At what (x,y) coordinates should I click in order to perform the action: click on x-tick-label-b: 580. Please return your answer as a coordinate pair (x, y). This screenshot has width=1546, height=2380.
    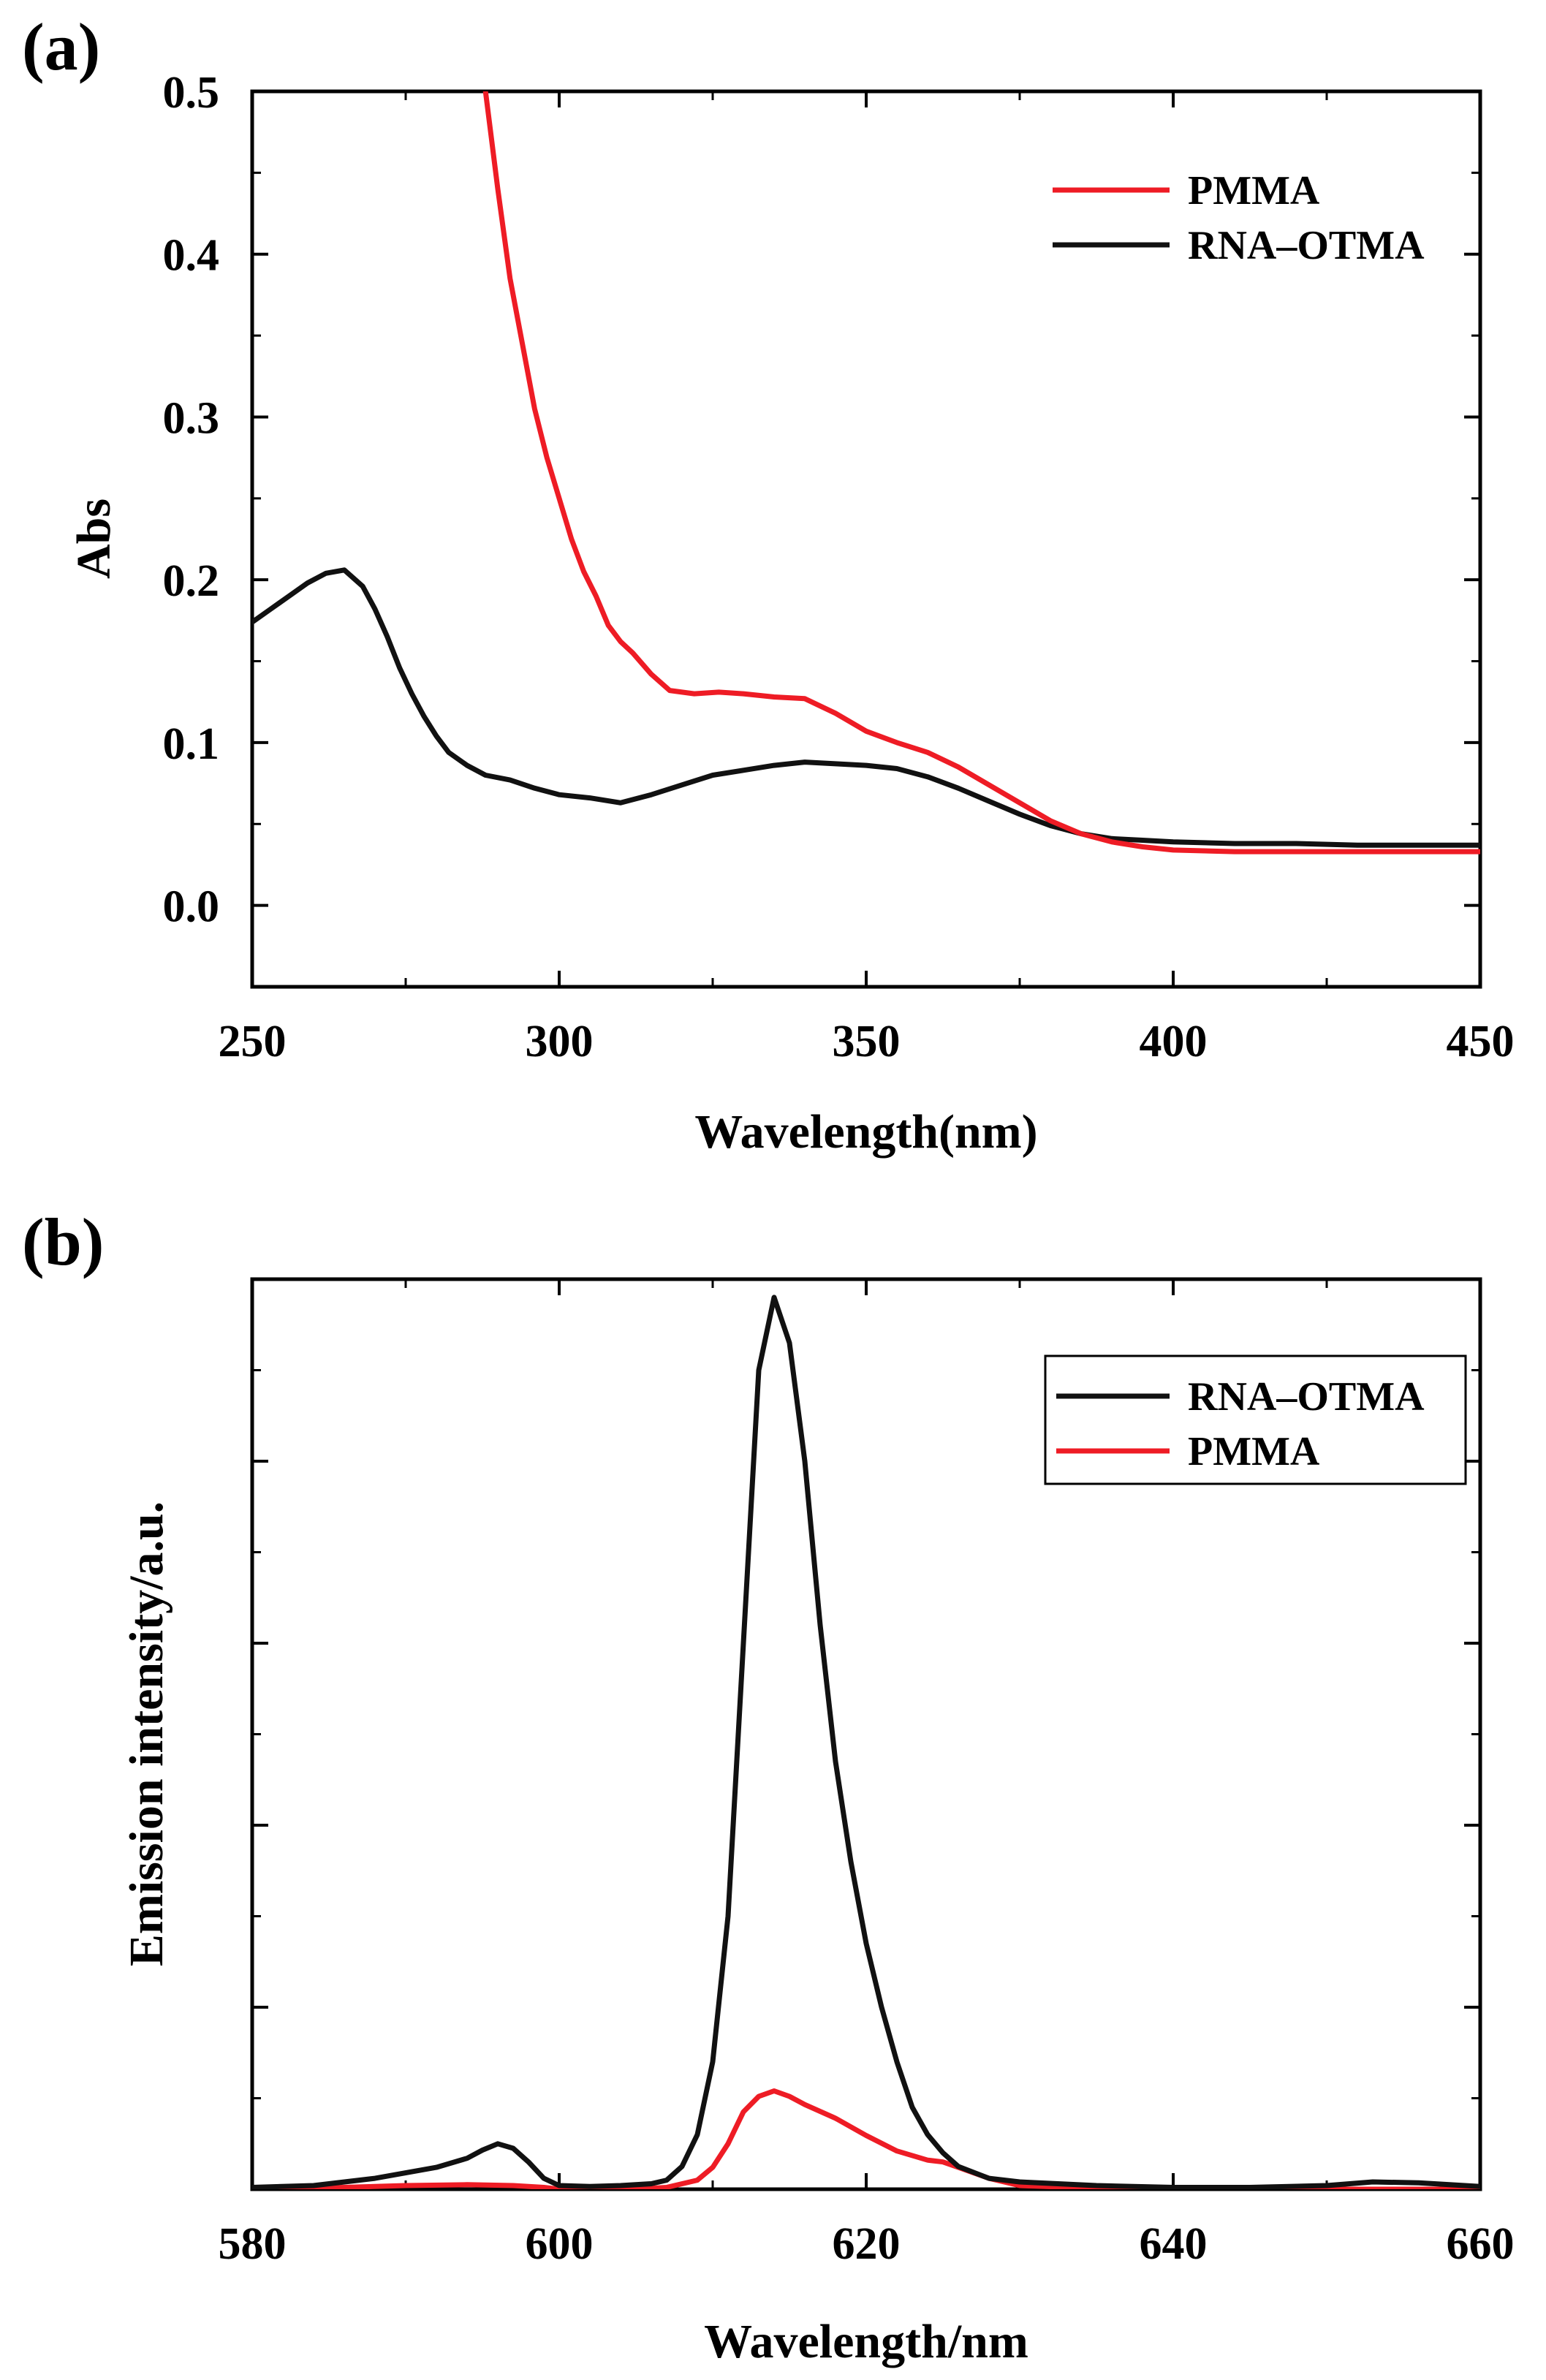
    Looking at the image, I should click on (253, 2244).